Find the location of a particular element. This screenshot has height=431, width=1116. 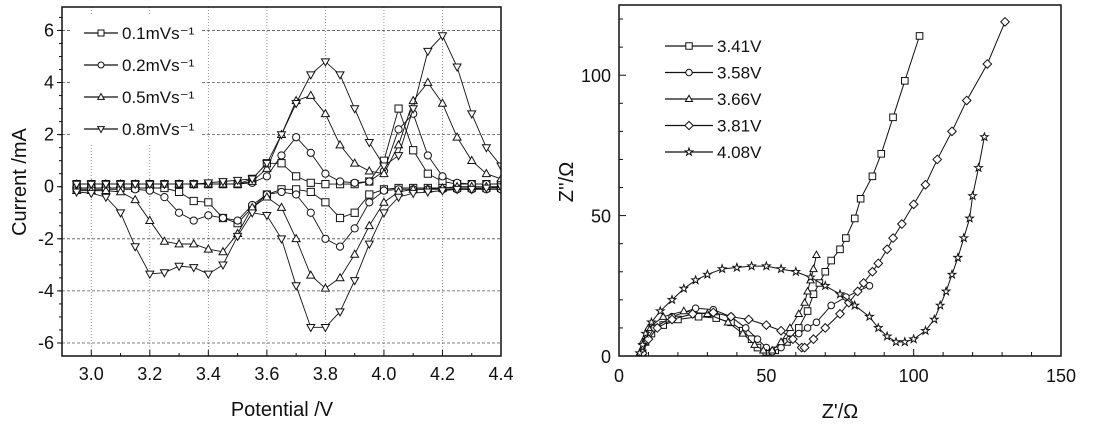

cv-y-tick-label: 2 is located at coordinates (49, 135).